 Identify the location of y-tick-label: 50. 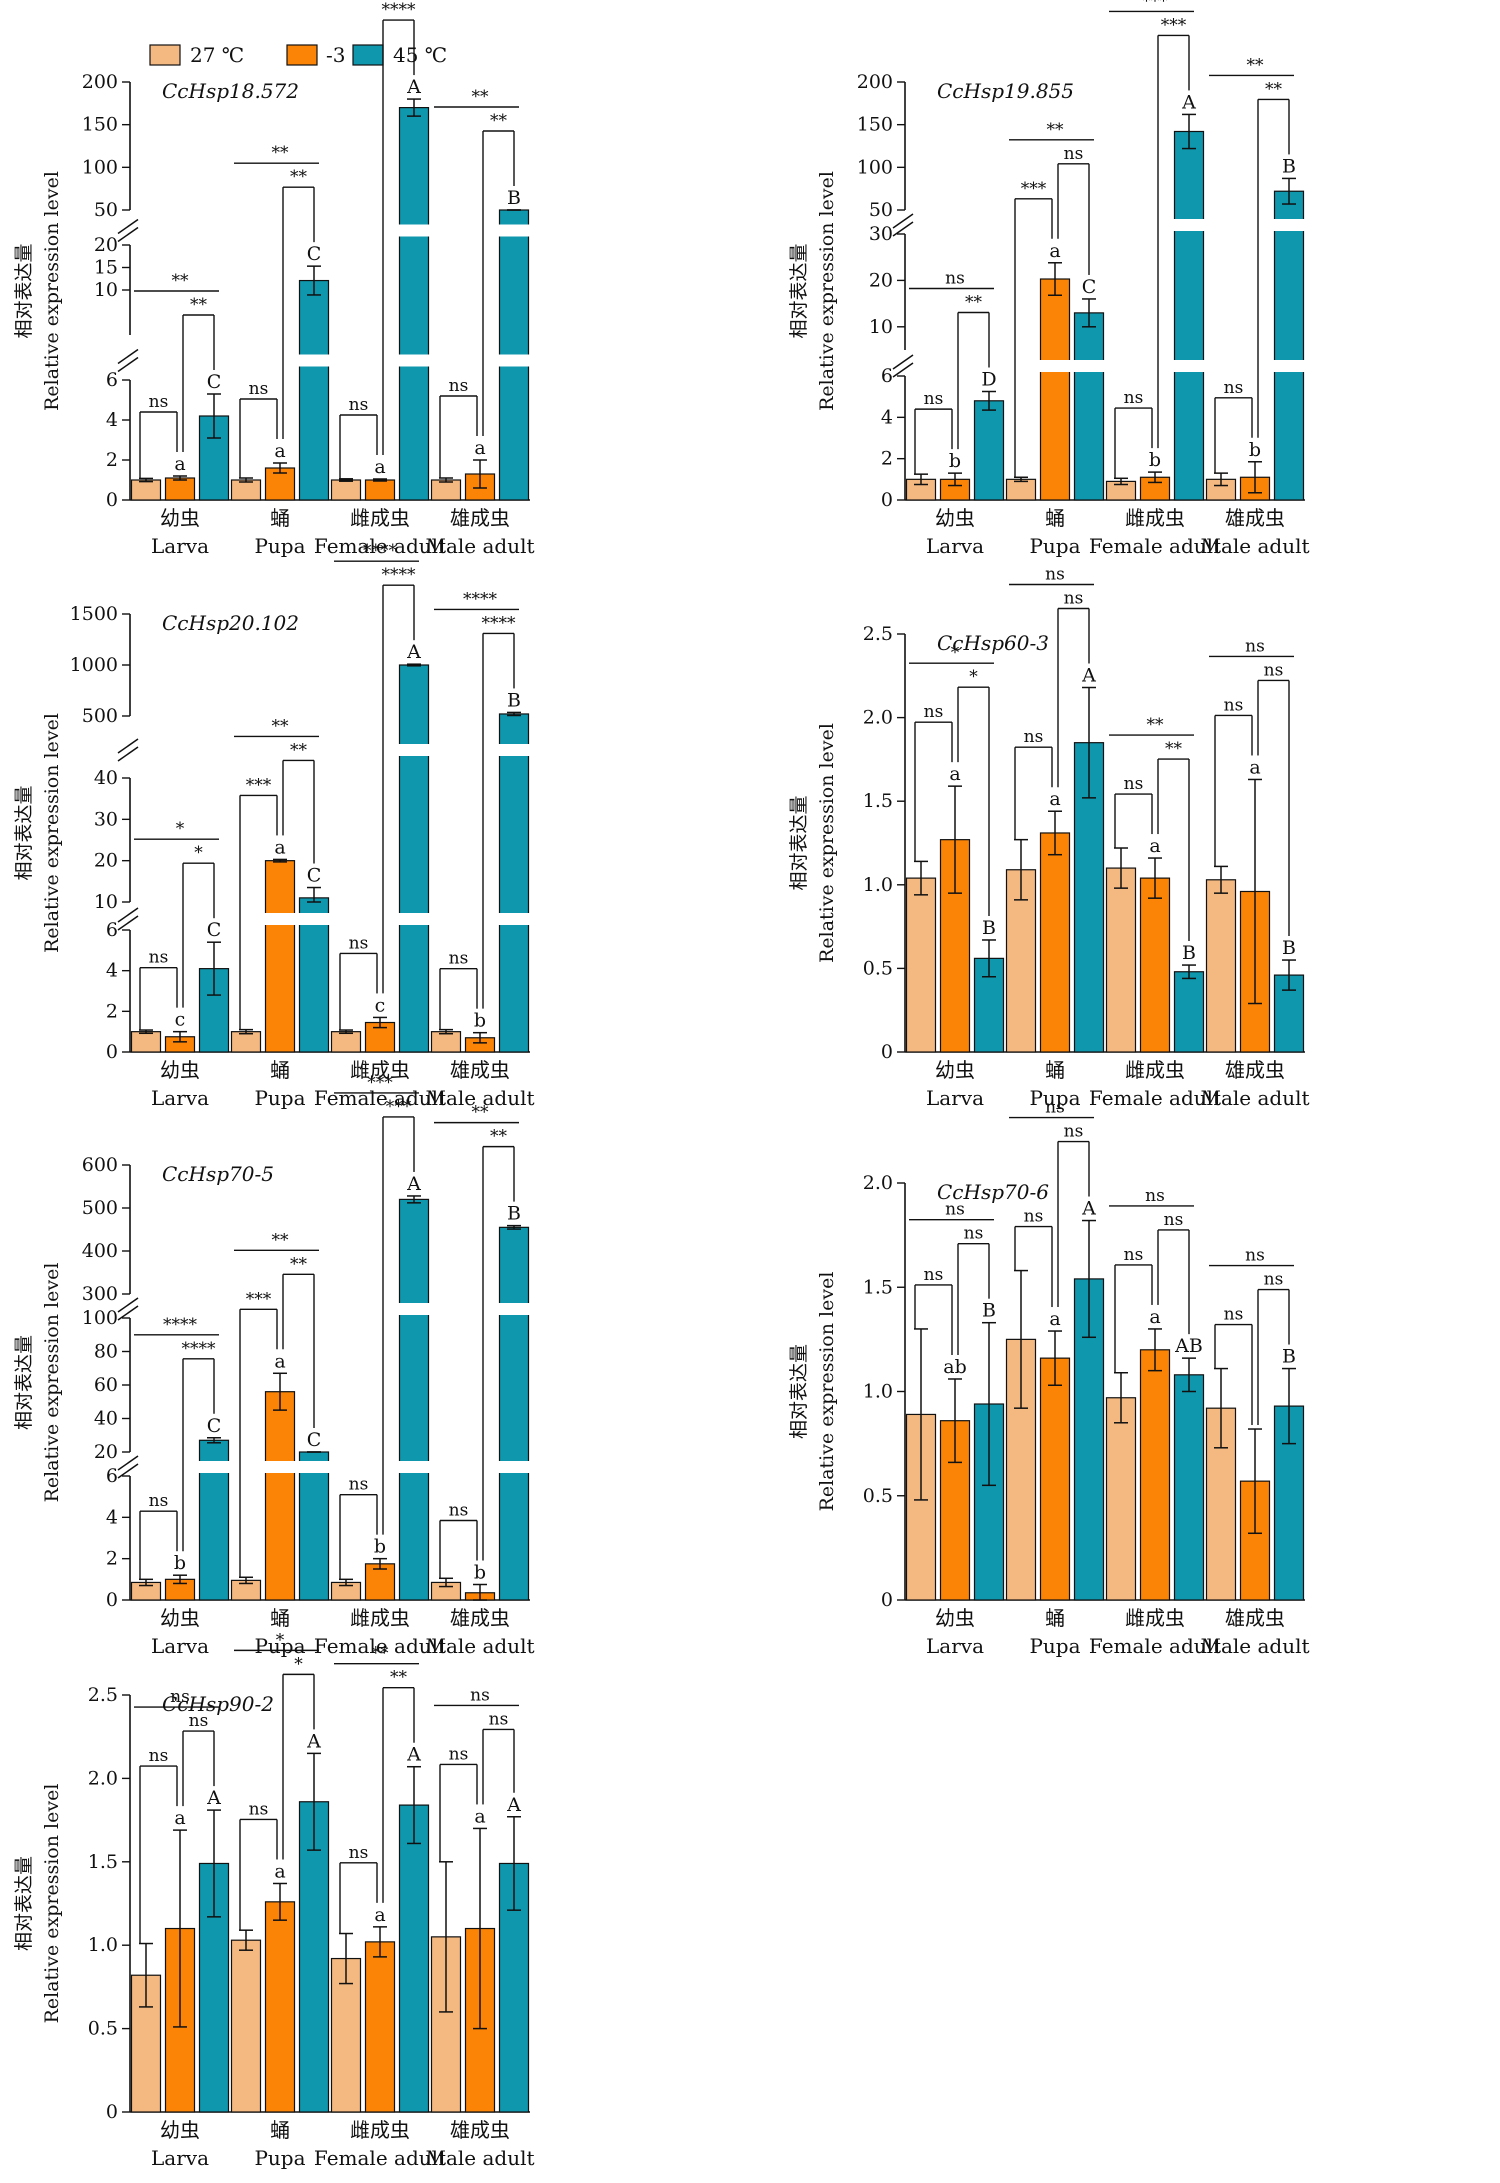
(106, 210).